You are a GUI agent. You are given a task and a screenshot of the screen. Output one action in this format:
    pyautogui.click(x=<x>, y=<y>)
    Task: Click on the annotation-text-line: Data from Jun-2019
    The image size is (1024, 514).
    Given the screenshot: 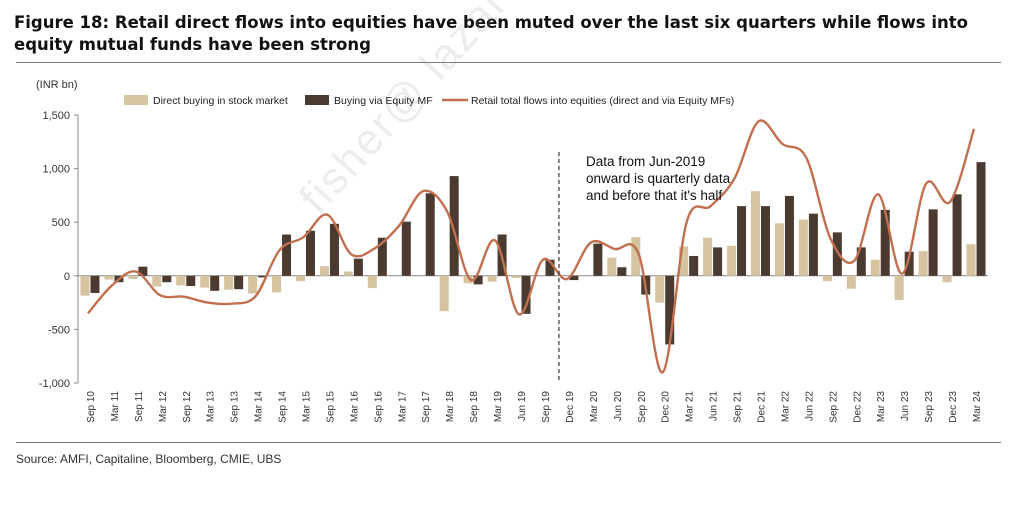 What is the action you would take?
    pyautogui.click(x=645, y=161)
    